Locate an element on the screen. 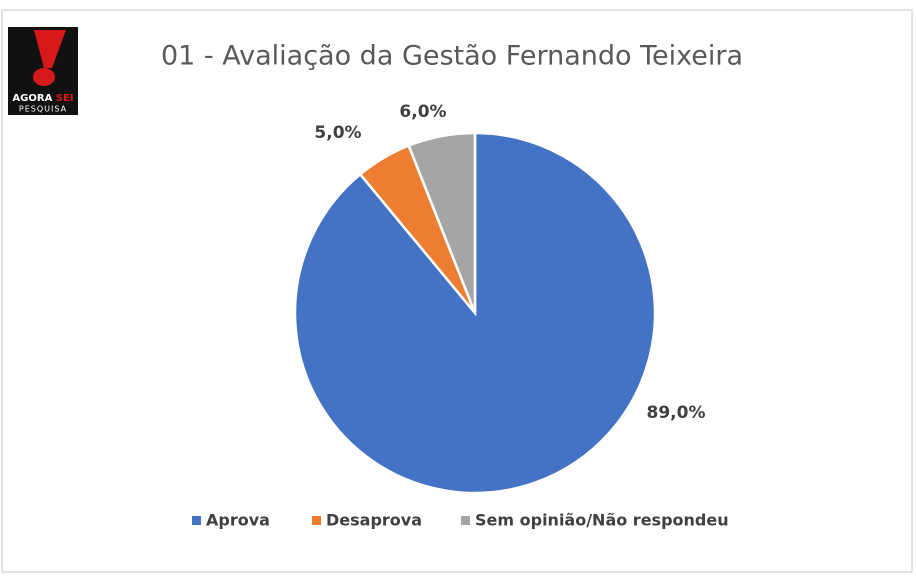  logo-word: AGORA is located at coordinates (32, 98).